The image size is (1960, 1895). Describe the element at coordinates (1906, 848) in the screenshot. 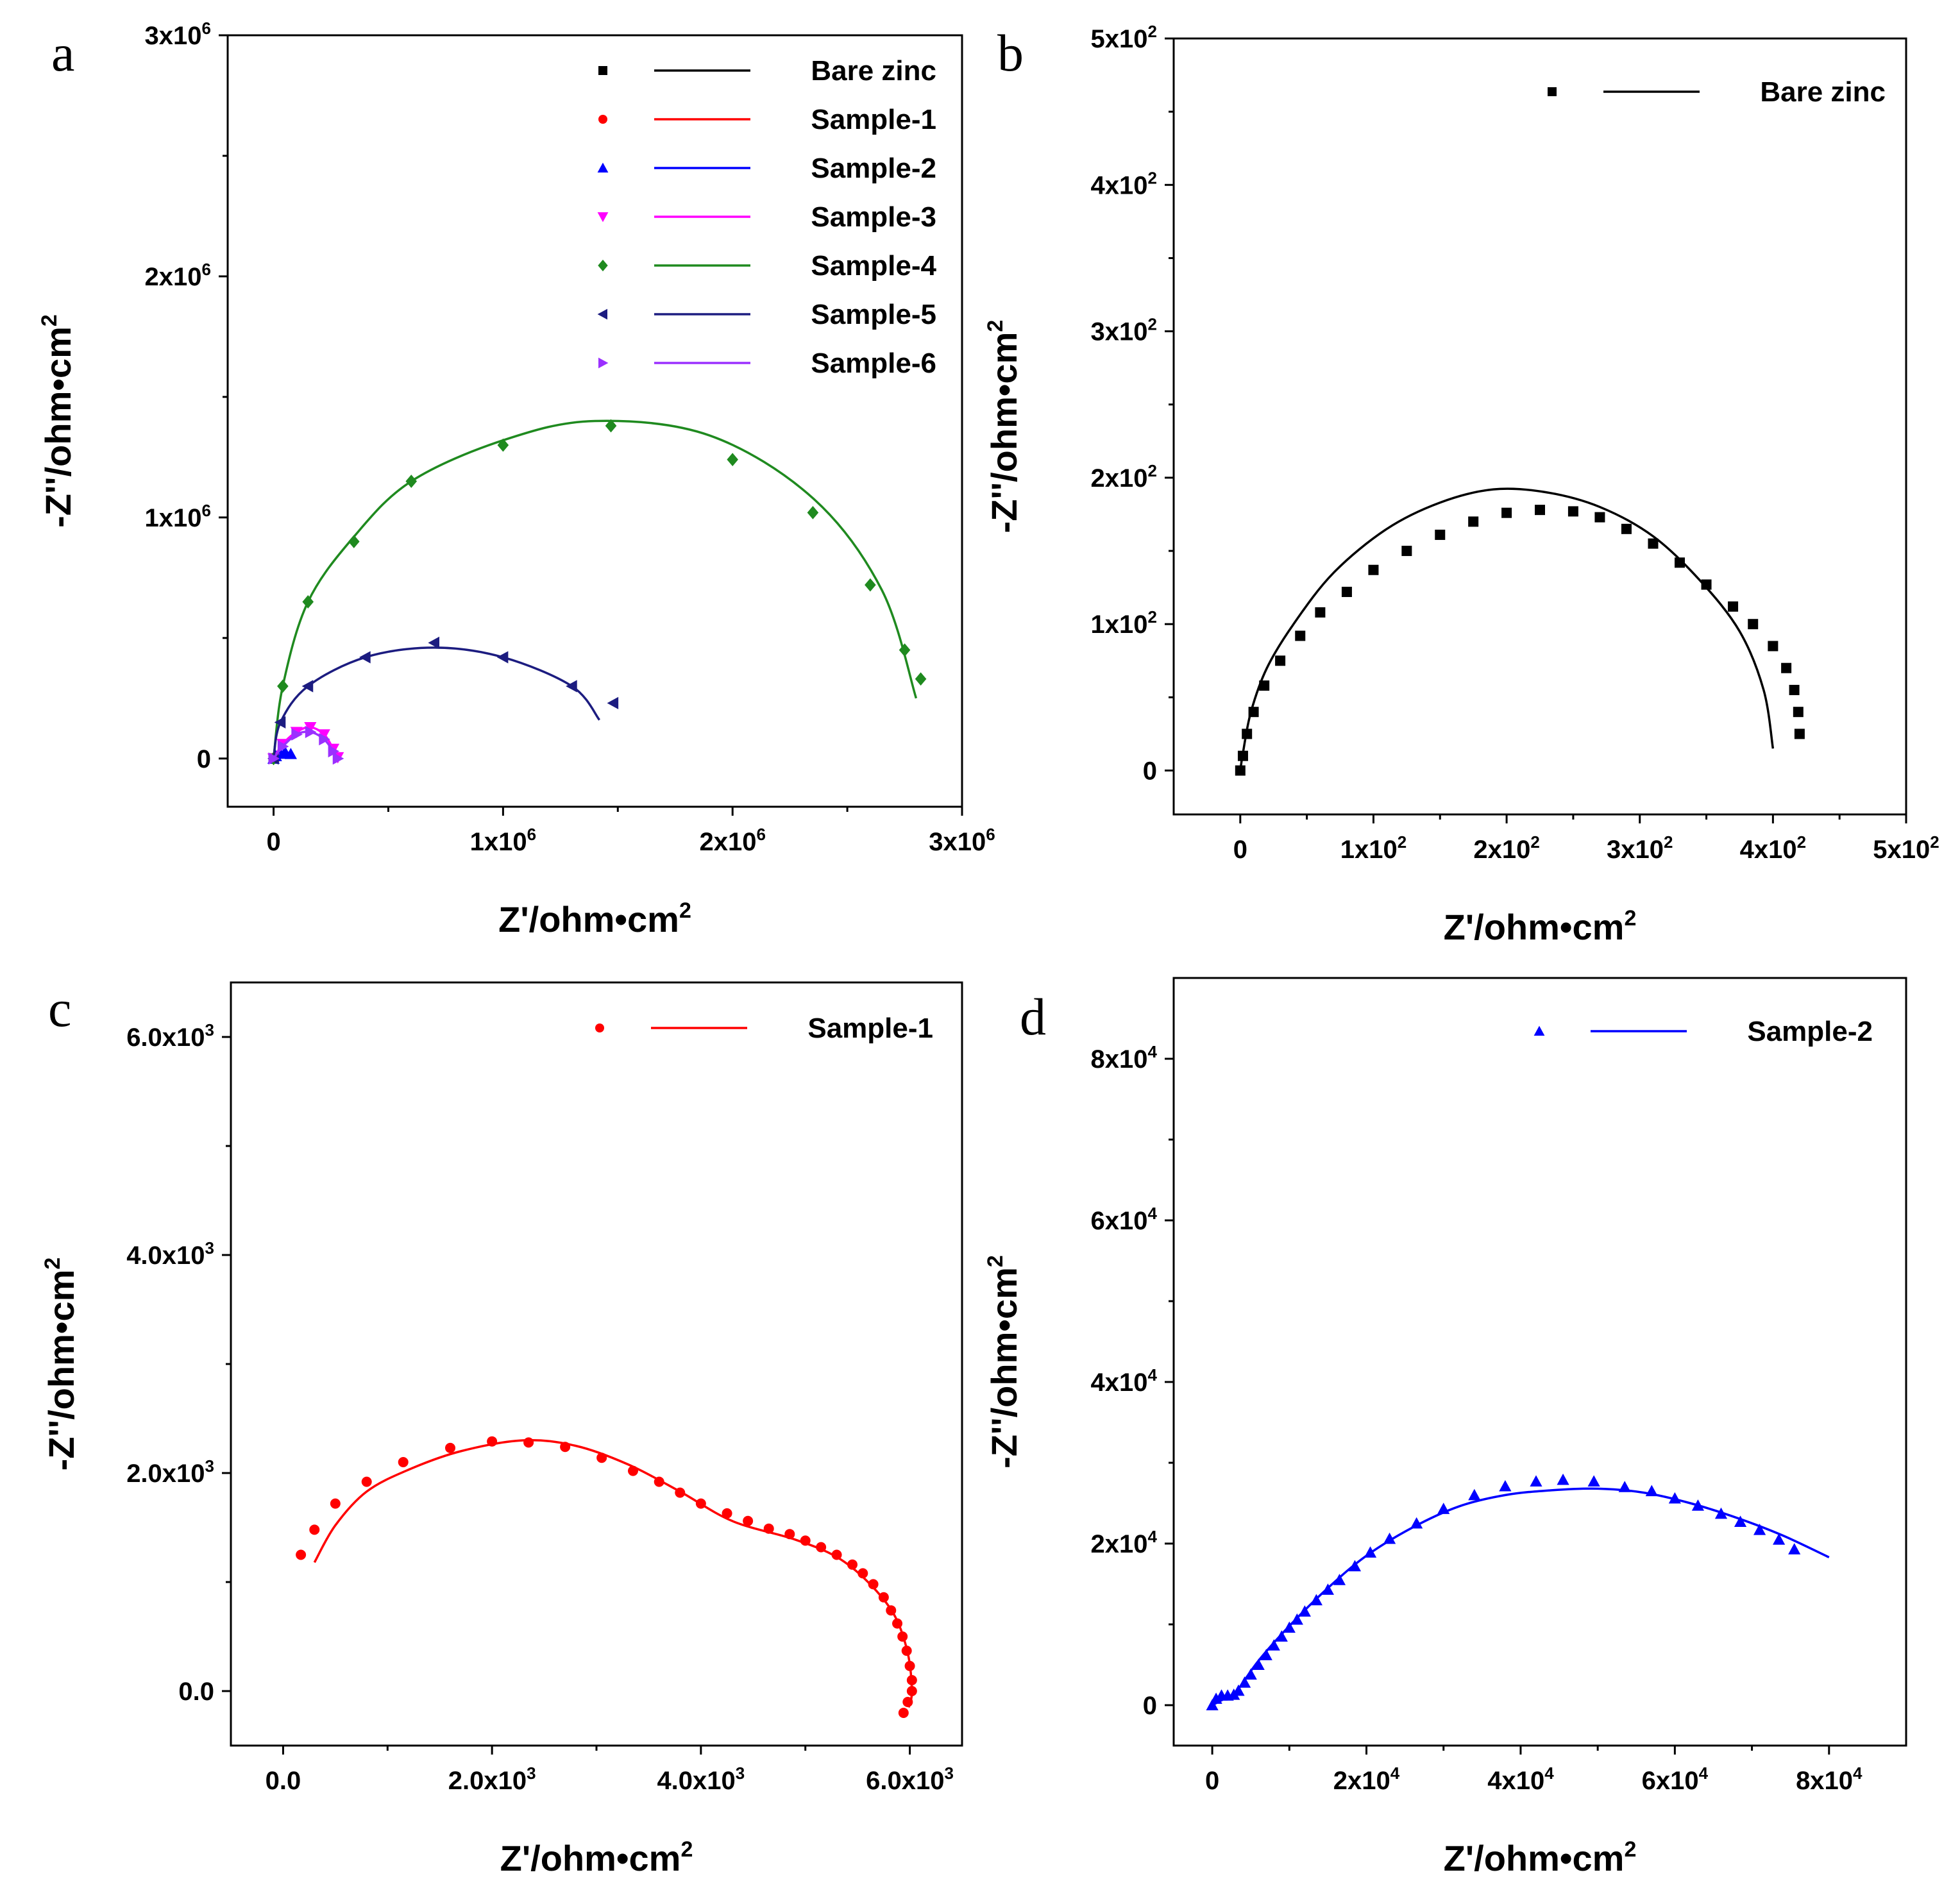

I see `x-tick-label: 5x10²` at that location.